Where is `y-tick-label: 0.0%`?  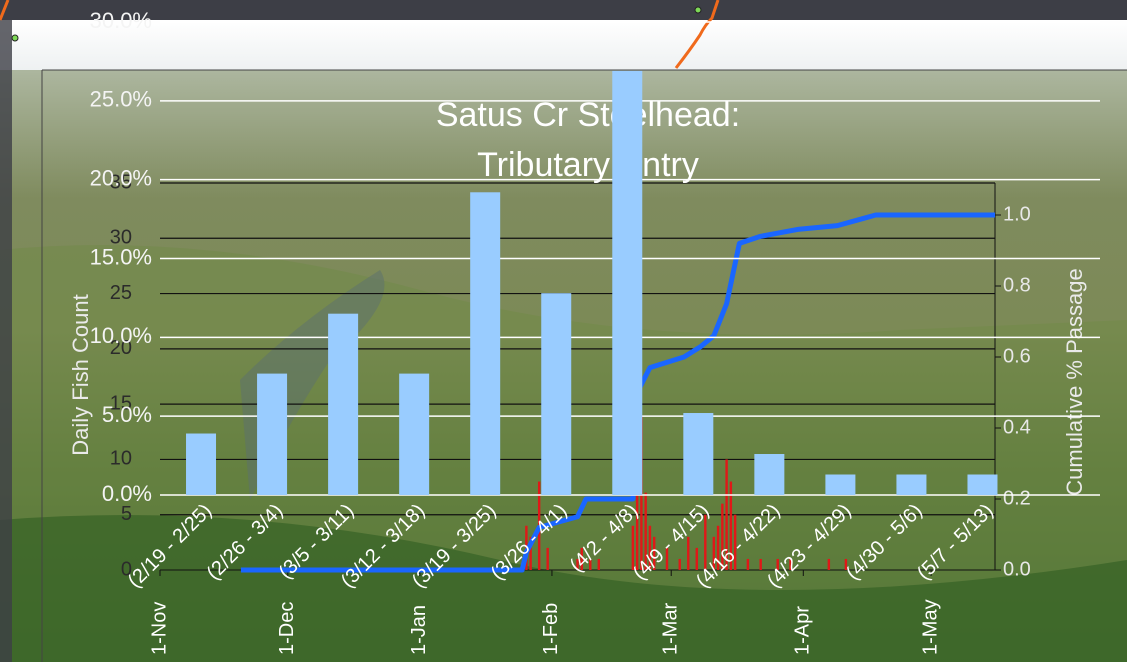
y-tick-label: 0.0% is located at coordinates (127, 493).